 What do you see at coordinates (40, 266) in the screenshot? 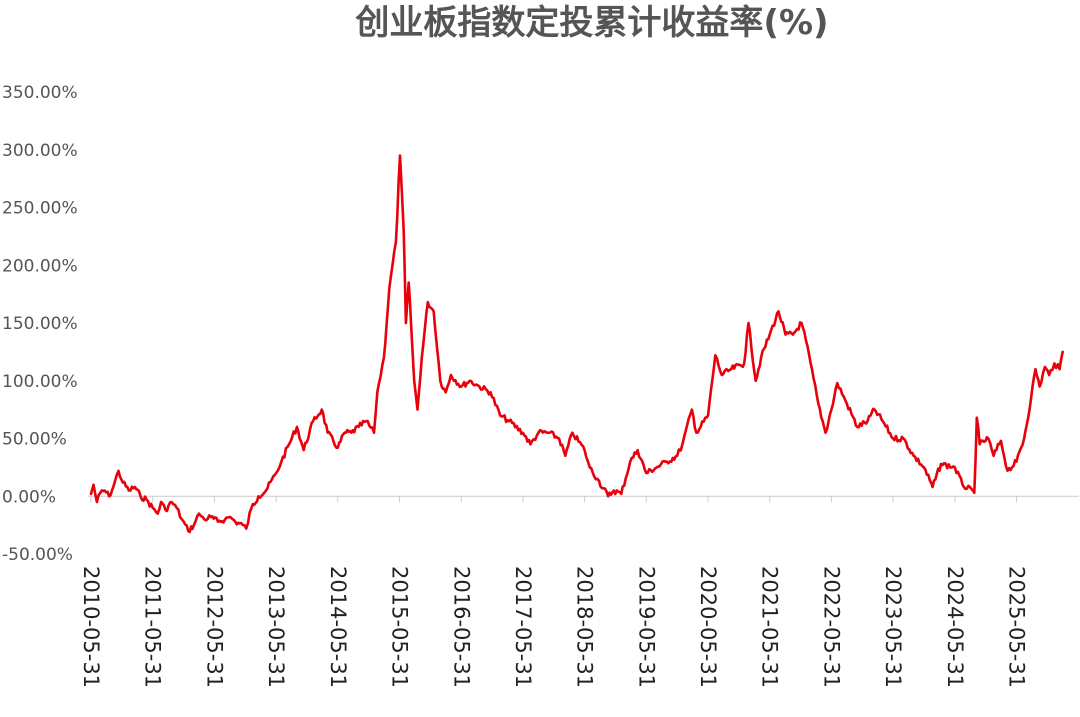
I see `y-tick-label: 200.00%` at bounding box center [40, 266].